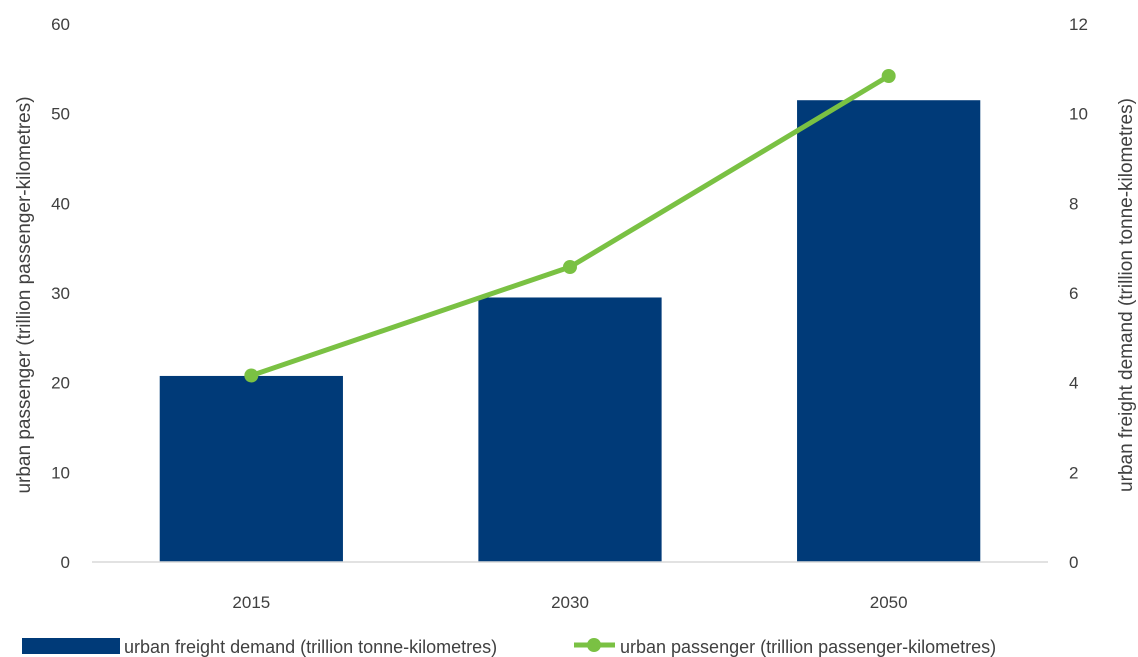  What do you see at coordinates (60, 383) in the screenshot?
I see `y-left-tick-label: 20` at bounding box center [60, 383].